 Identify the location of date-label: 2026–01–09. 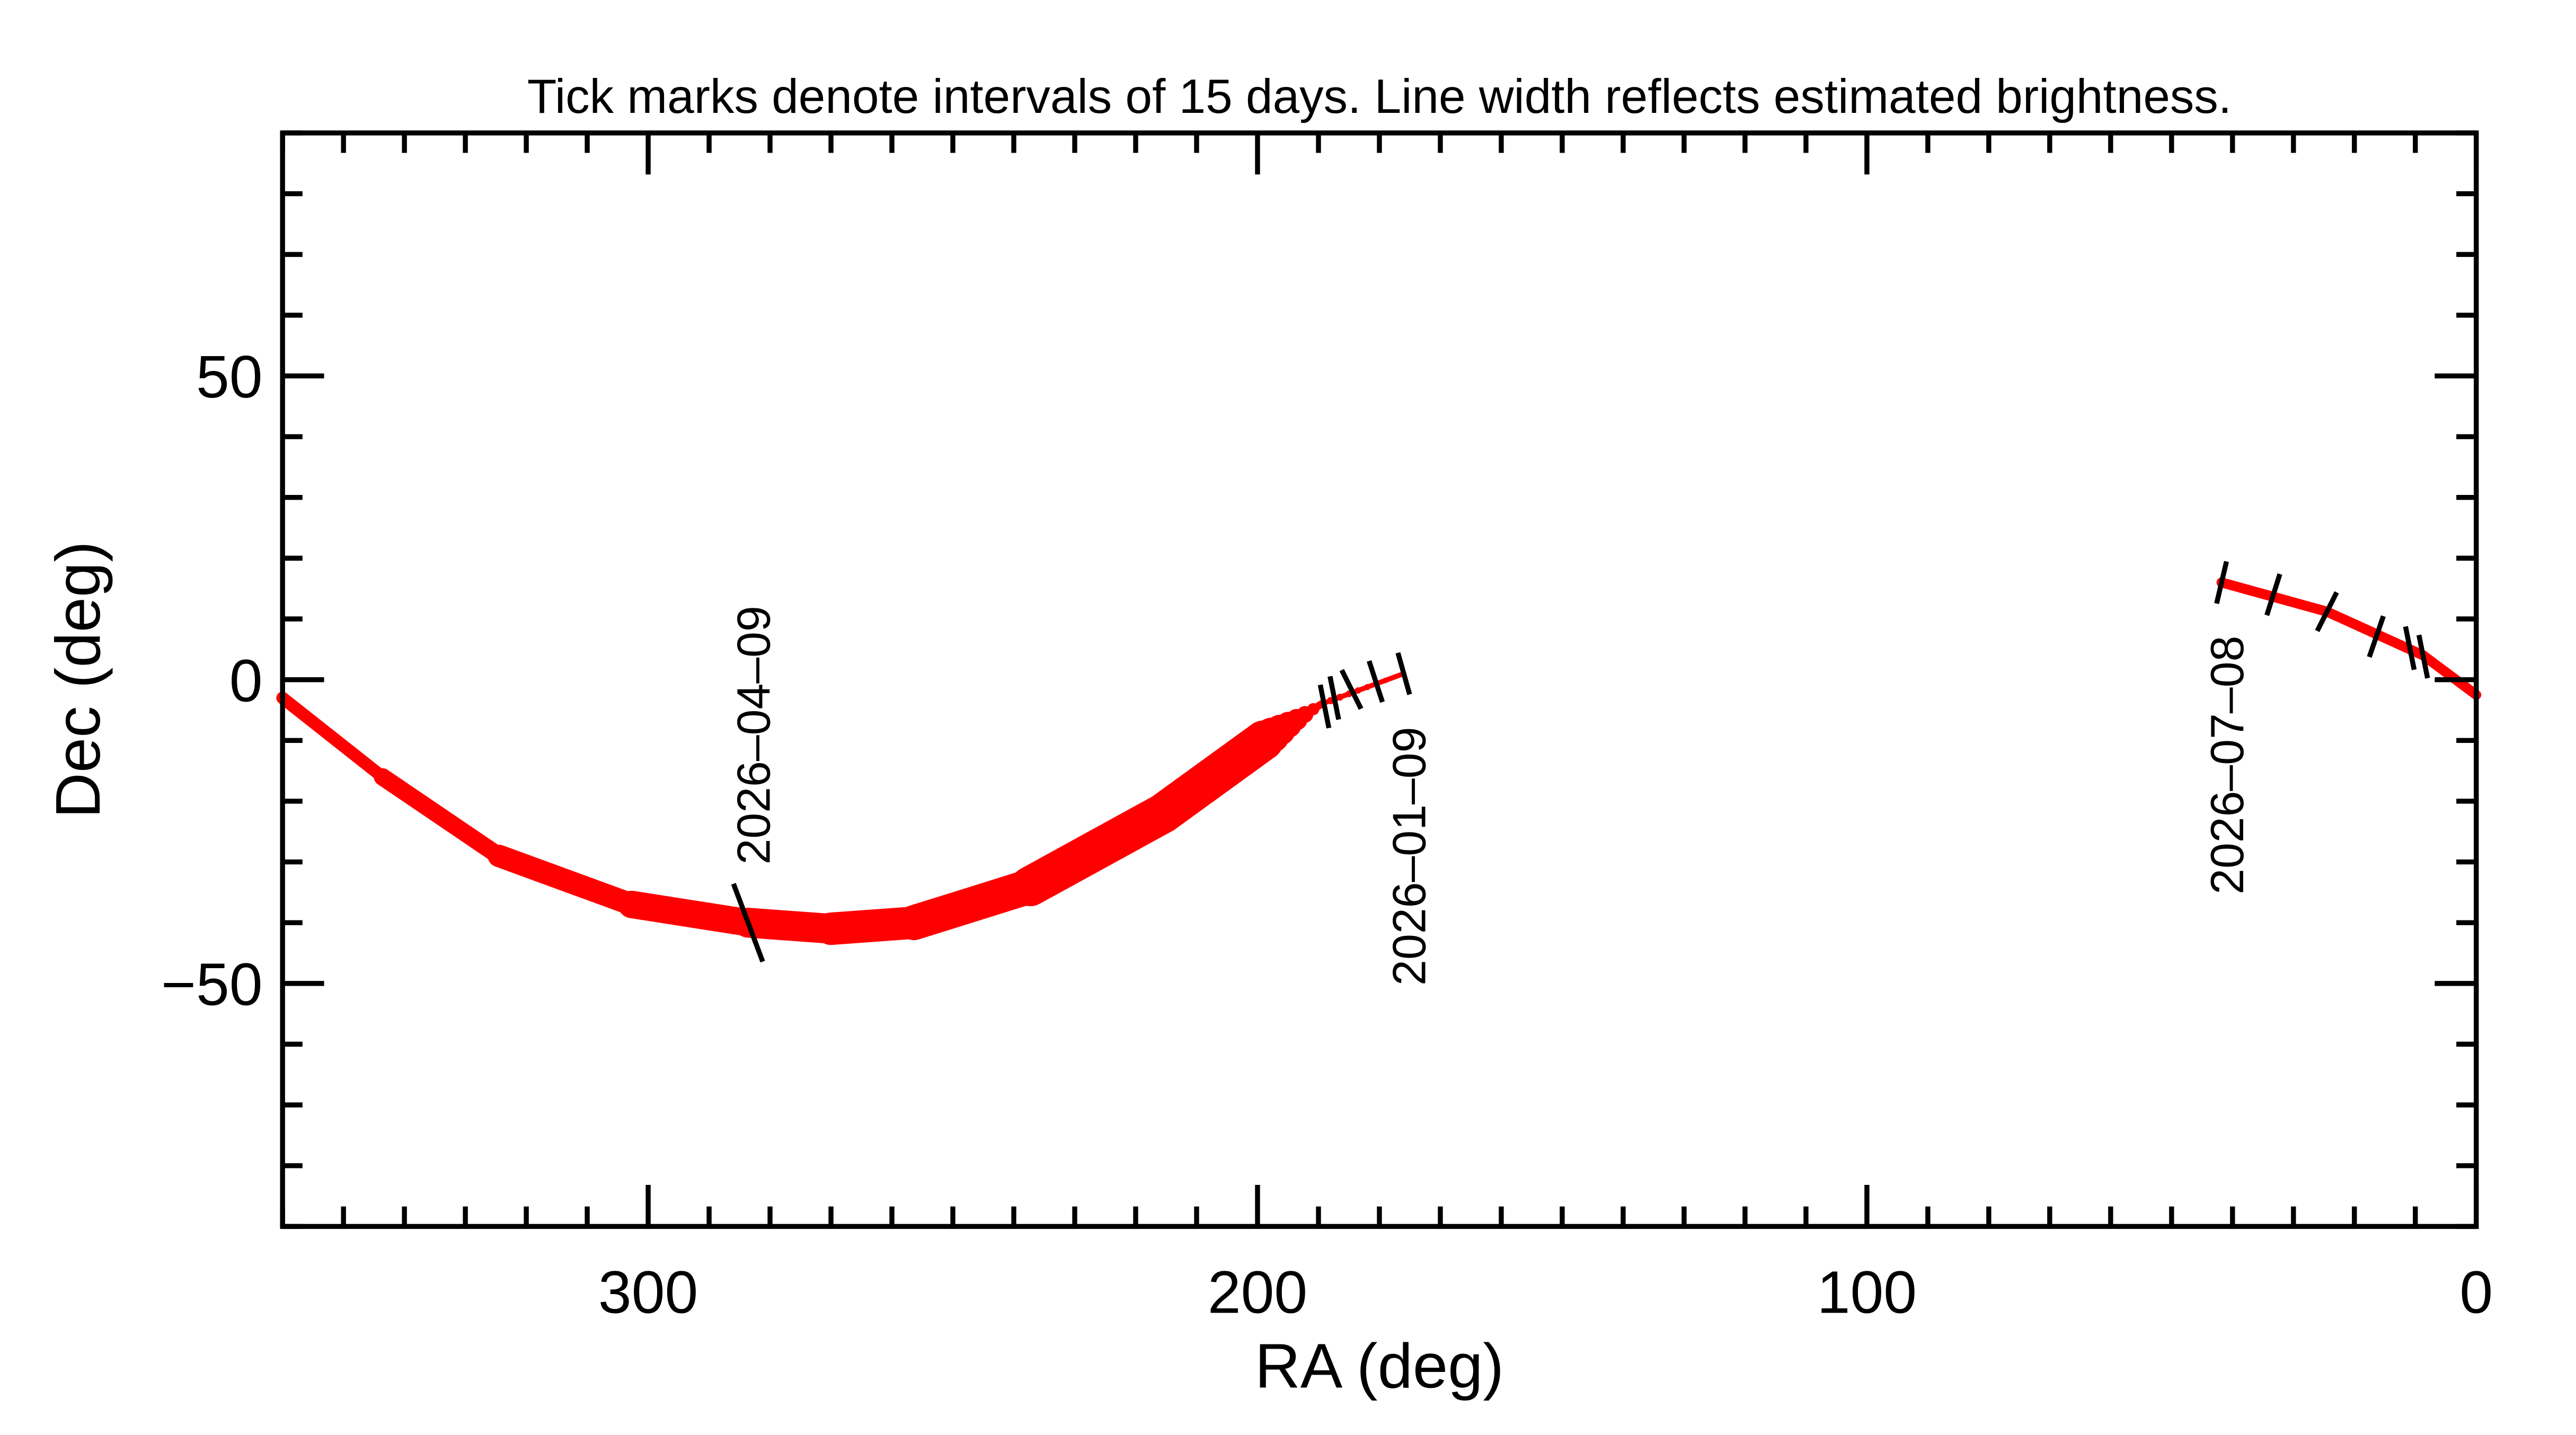
(1410, 856).